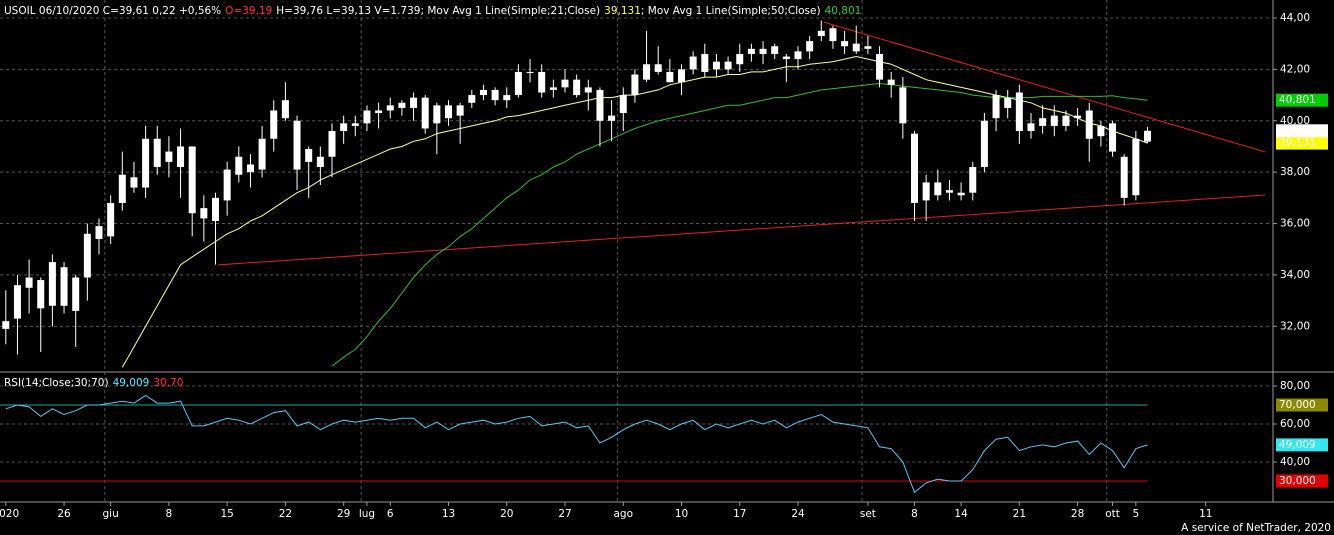 This screenshot has width=1334, height=535. I want to click on x-tick-label: 5, so click(1136, 514).